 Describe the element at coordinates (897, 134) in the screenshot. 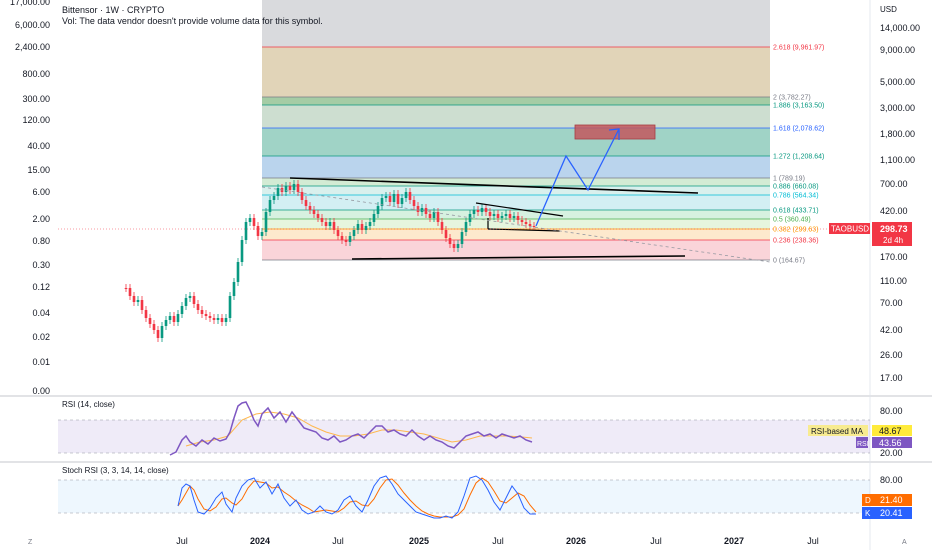

I see `right-axis-label: 1,800.00` at that location.